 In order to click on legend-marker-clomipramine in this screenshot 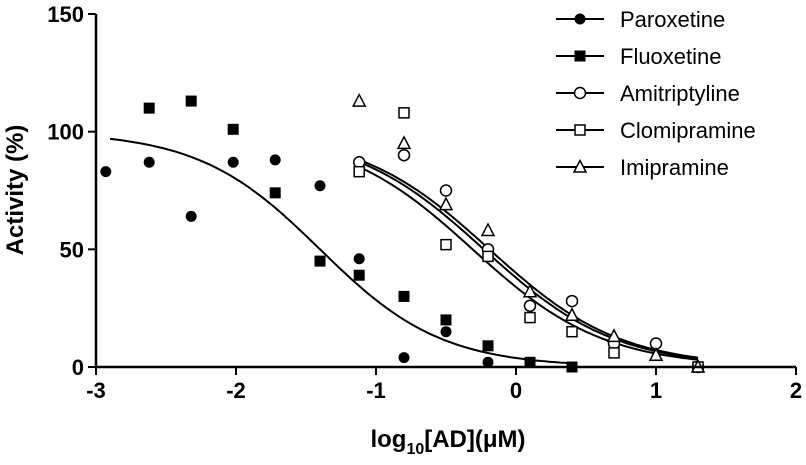, I will do `click(580, 130)`.